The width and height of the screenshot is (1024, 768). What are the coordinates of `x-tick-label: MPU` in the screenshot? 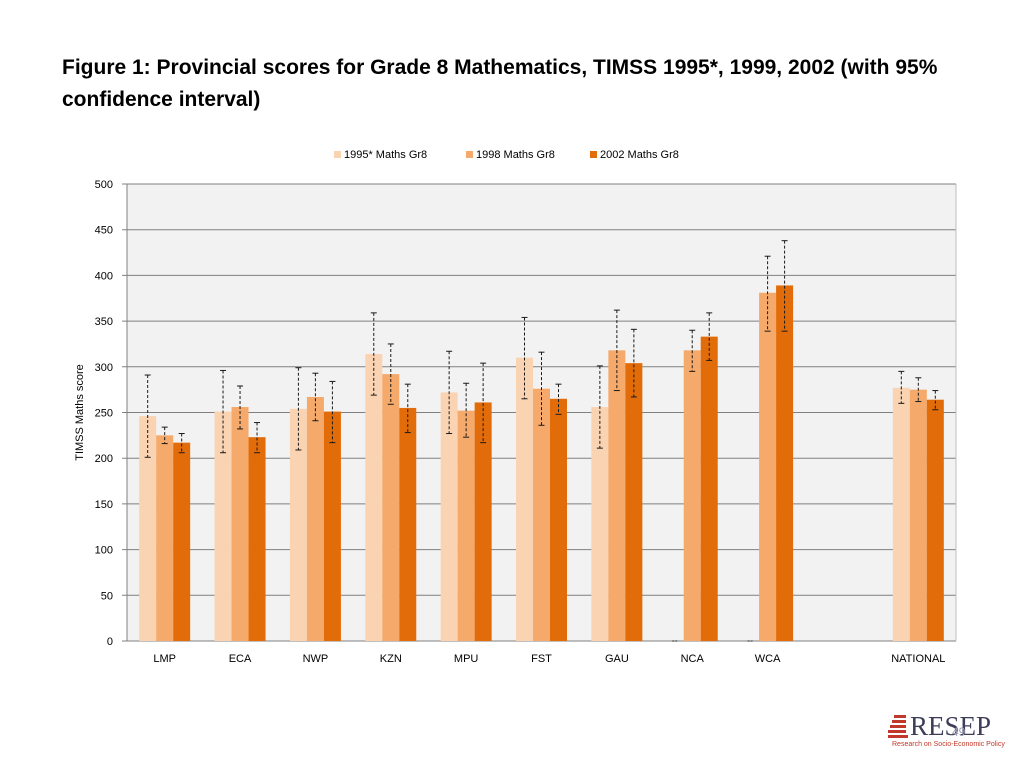 It's located at (466, 659).